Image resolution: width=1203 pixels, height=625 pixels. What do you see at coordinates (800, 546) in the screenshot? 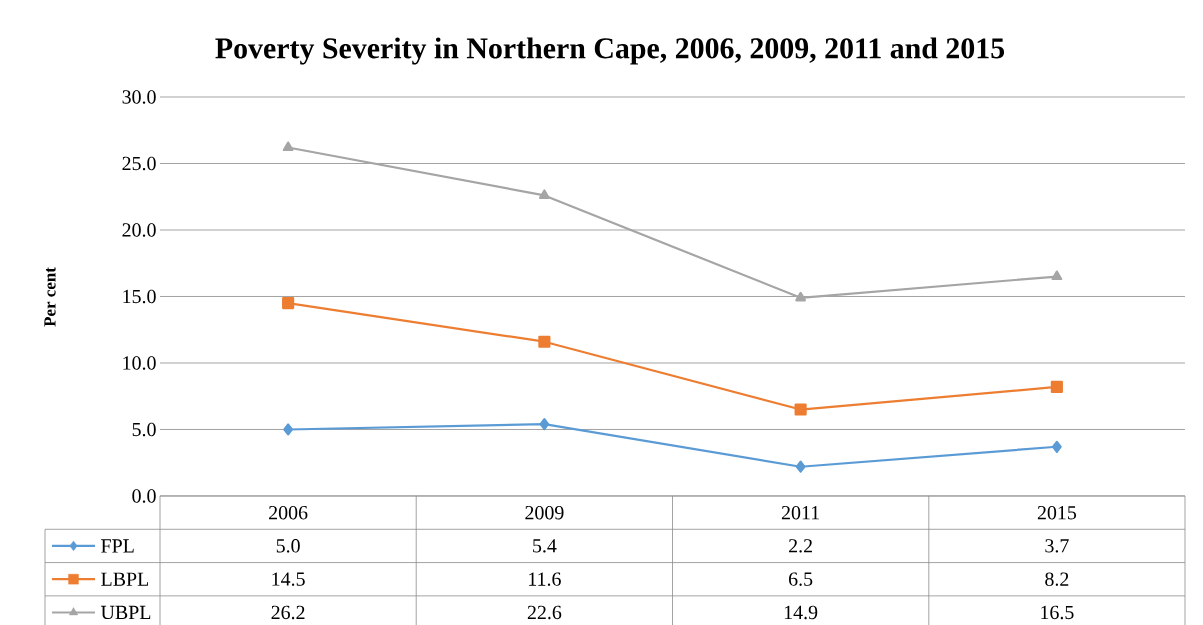
I see `data-label: 2.2` at bounding box center [800, 546].